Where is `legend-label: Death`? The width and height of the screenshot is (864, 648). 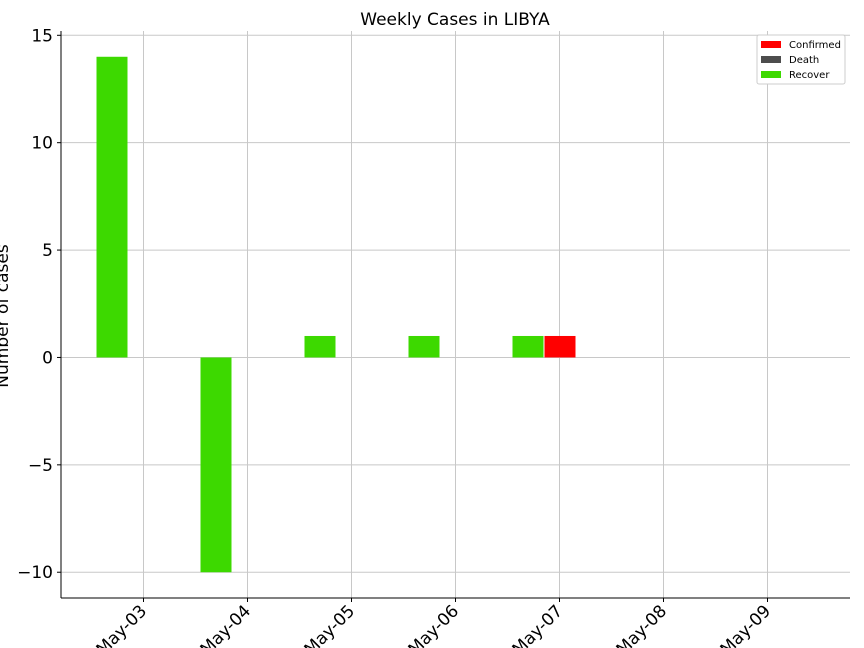 legend-label: Death is located at coordinates (804, 60).